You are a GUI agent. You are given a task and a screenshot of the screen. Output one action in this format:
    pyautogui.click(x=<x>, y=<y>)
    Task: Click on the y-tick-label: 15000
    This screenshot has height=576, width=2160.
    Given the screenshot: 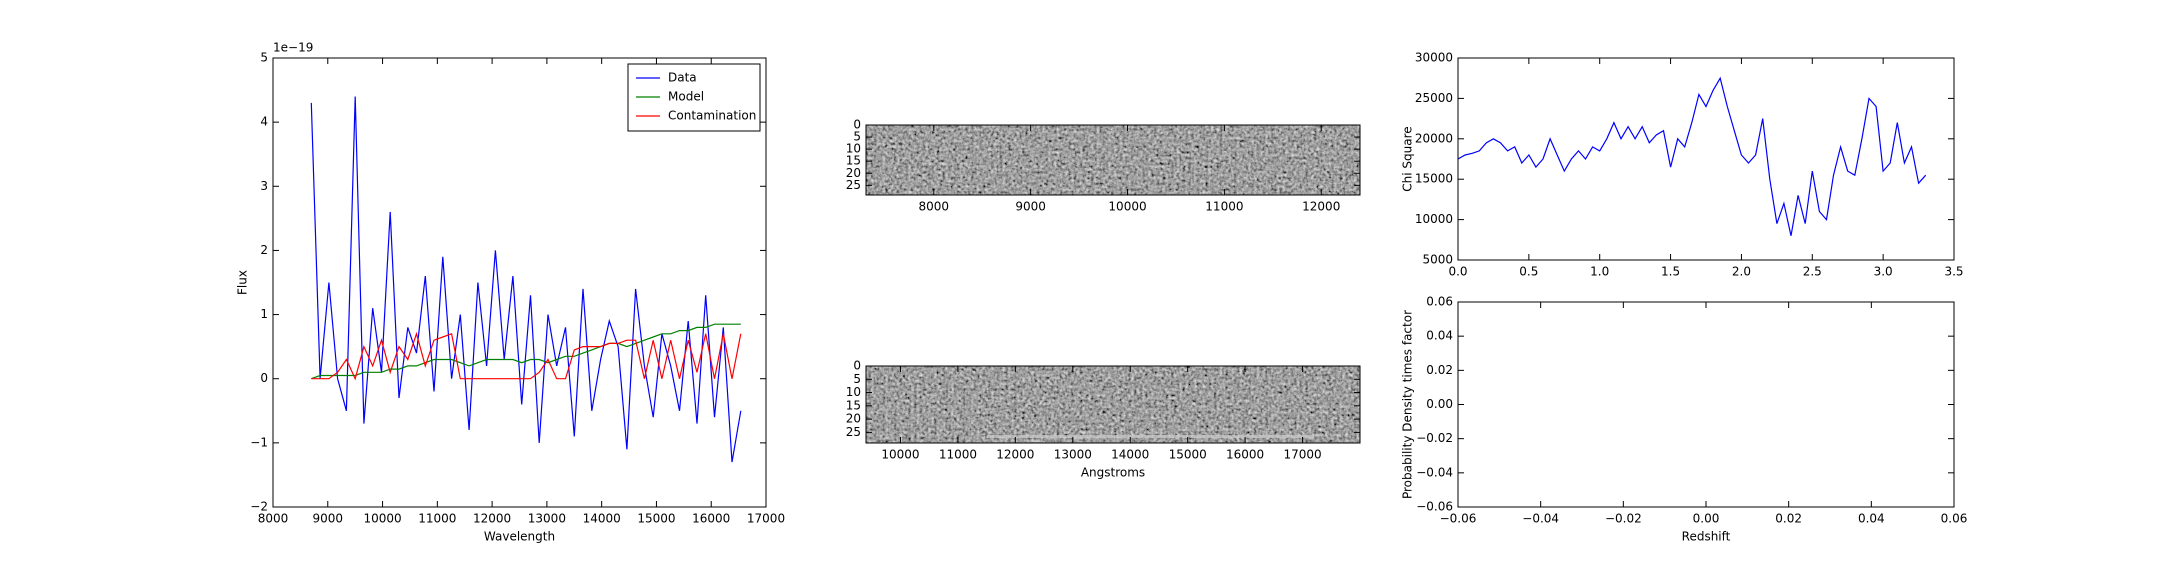 What is the action you would take?
    pyautogui.click(x=1434, y=179)
    